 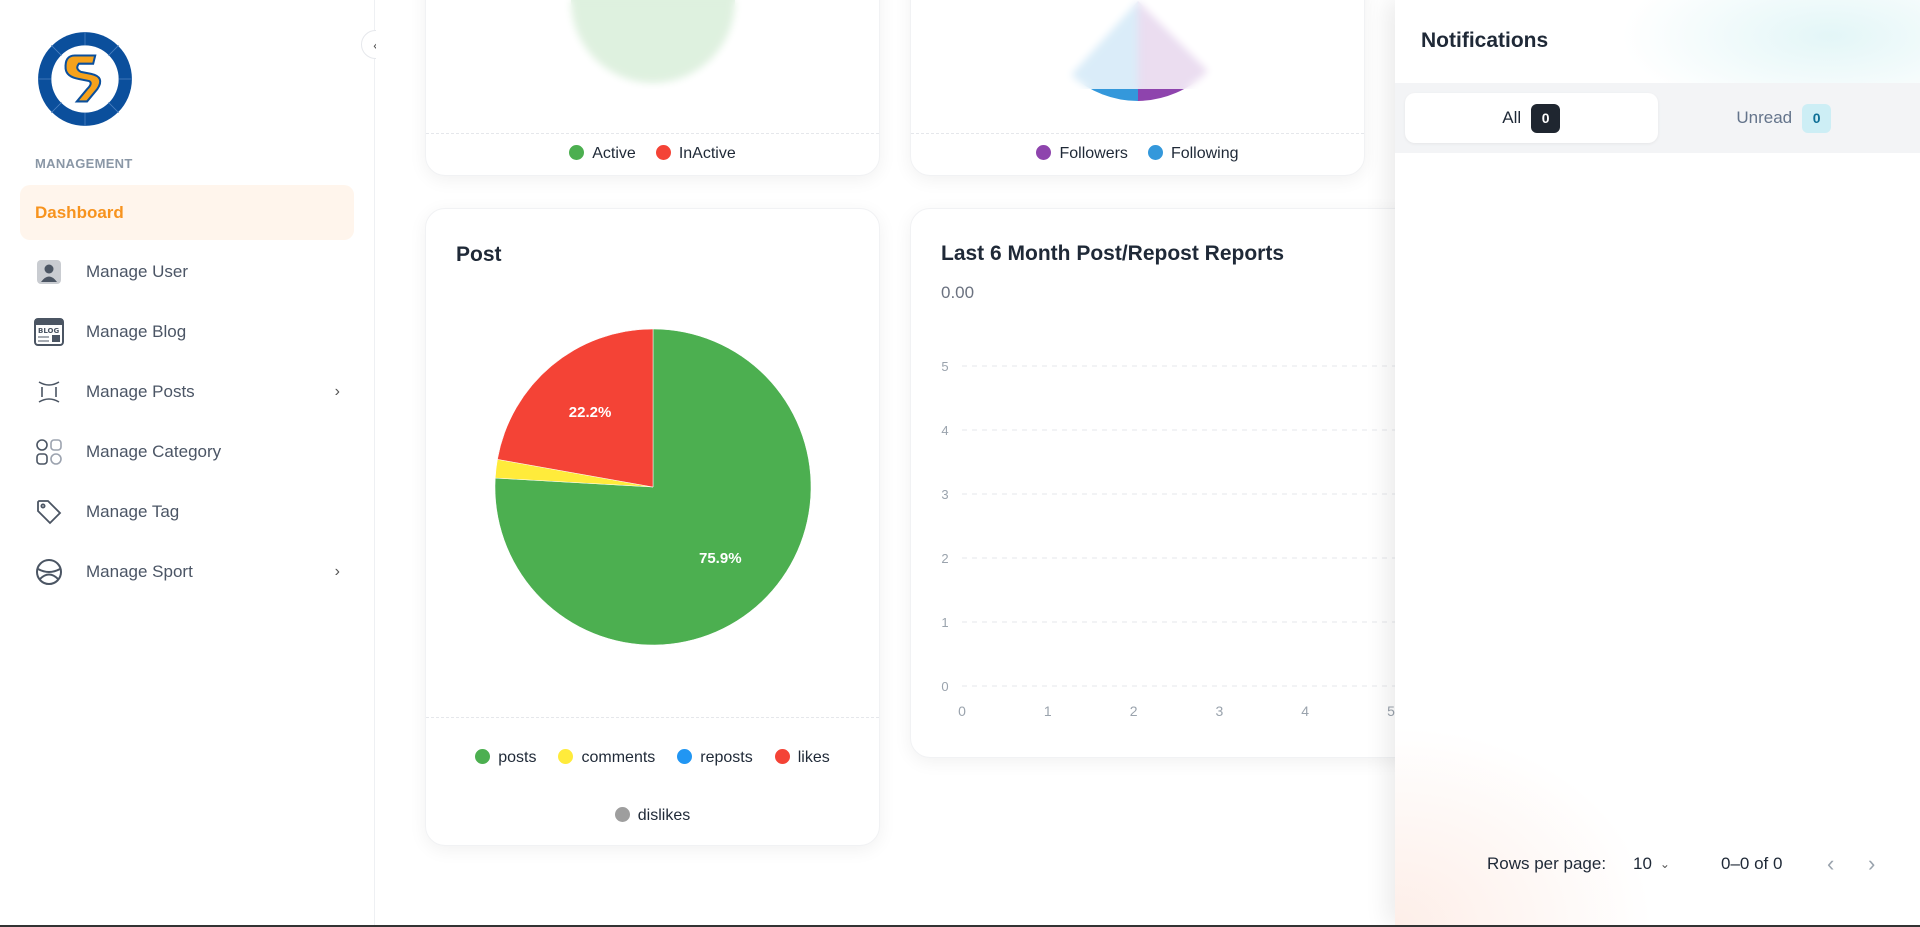 I want to click on sidebar-item-manage-user: Manage User, so click(x=187, y=271).